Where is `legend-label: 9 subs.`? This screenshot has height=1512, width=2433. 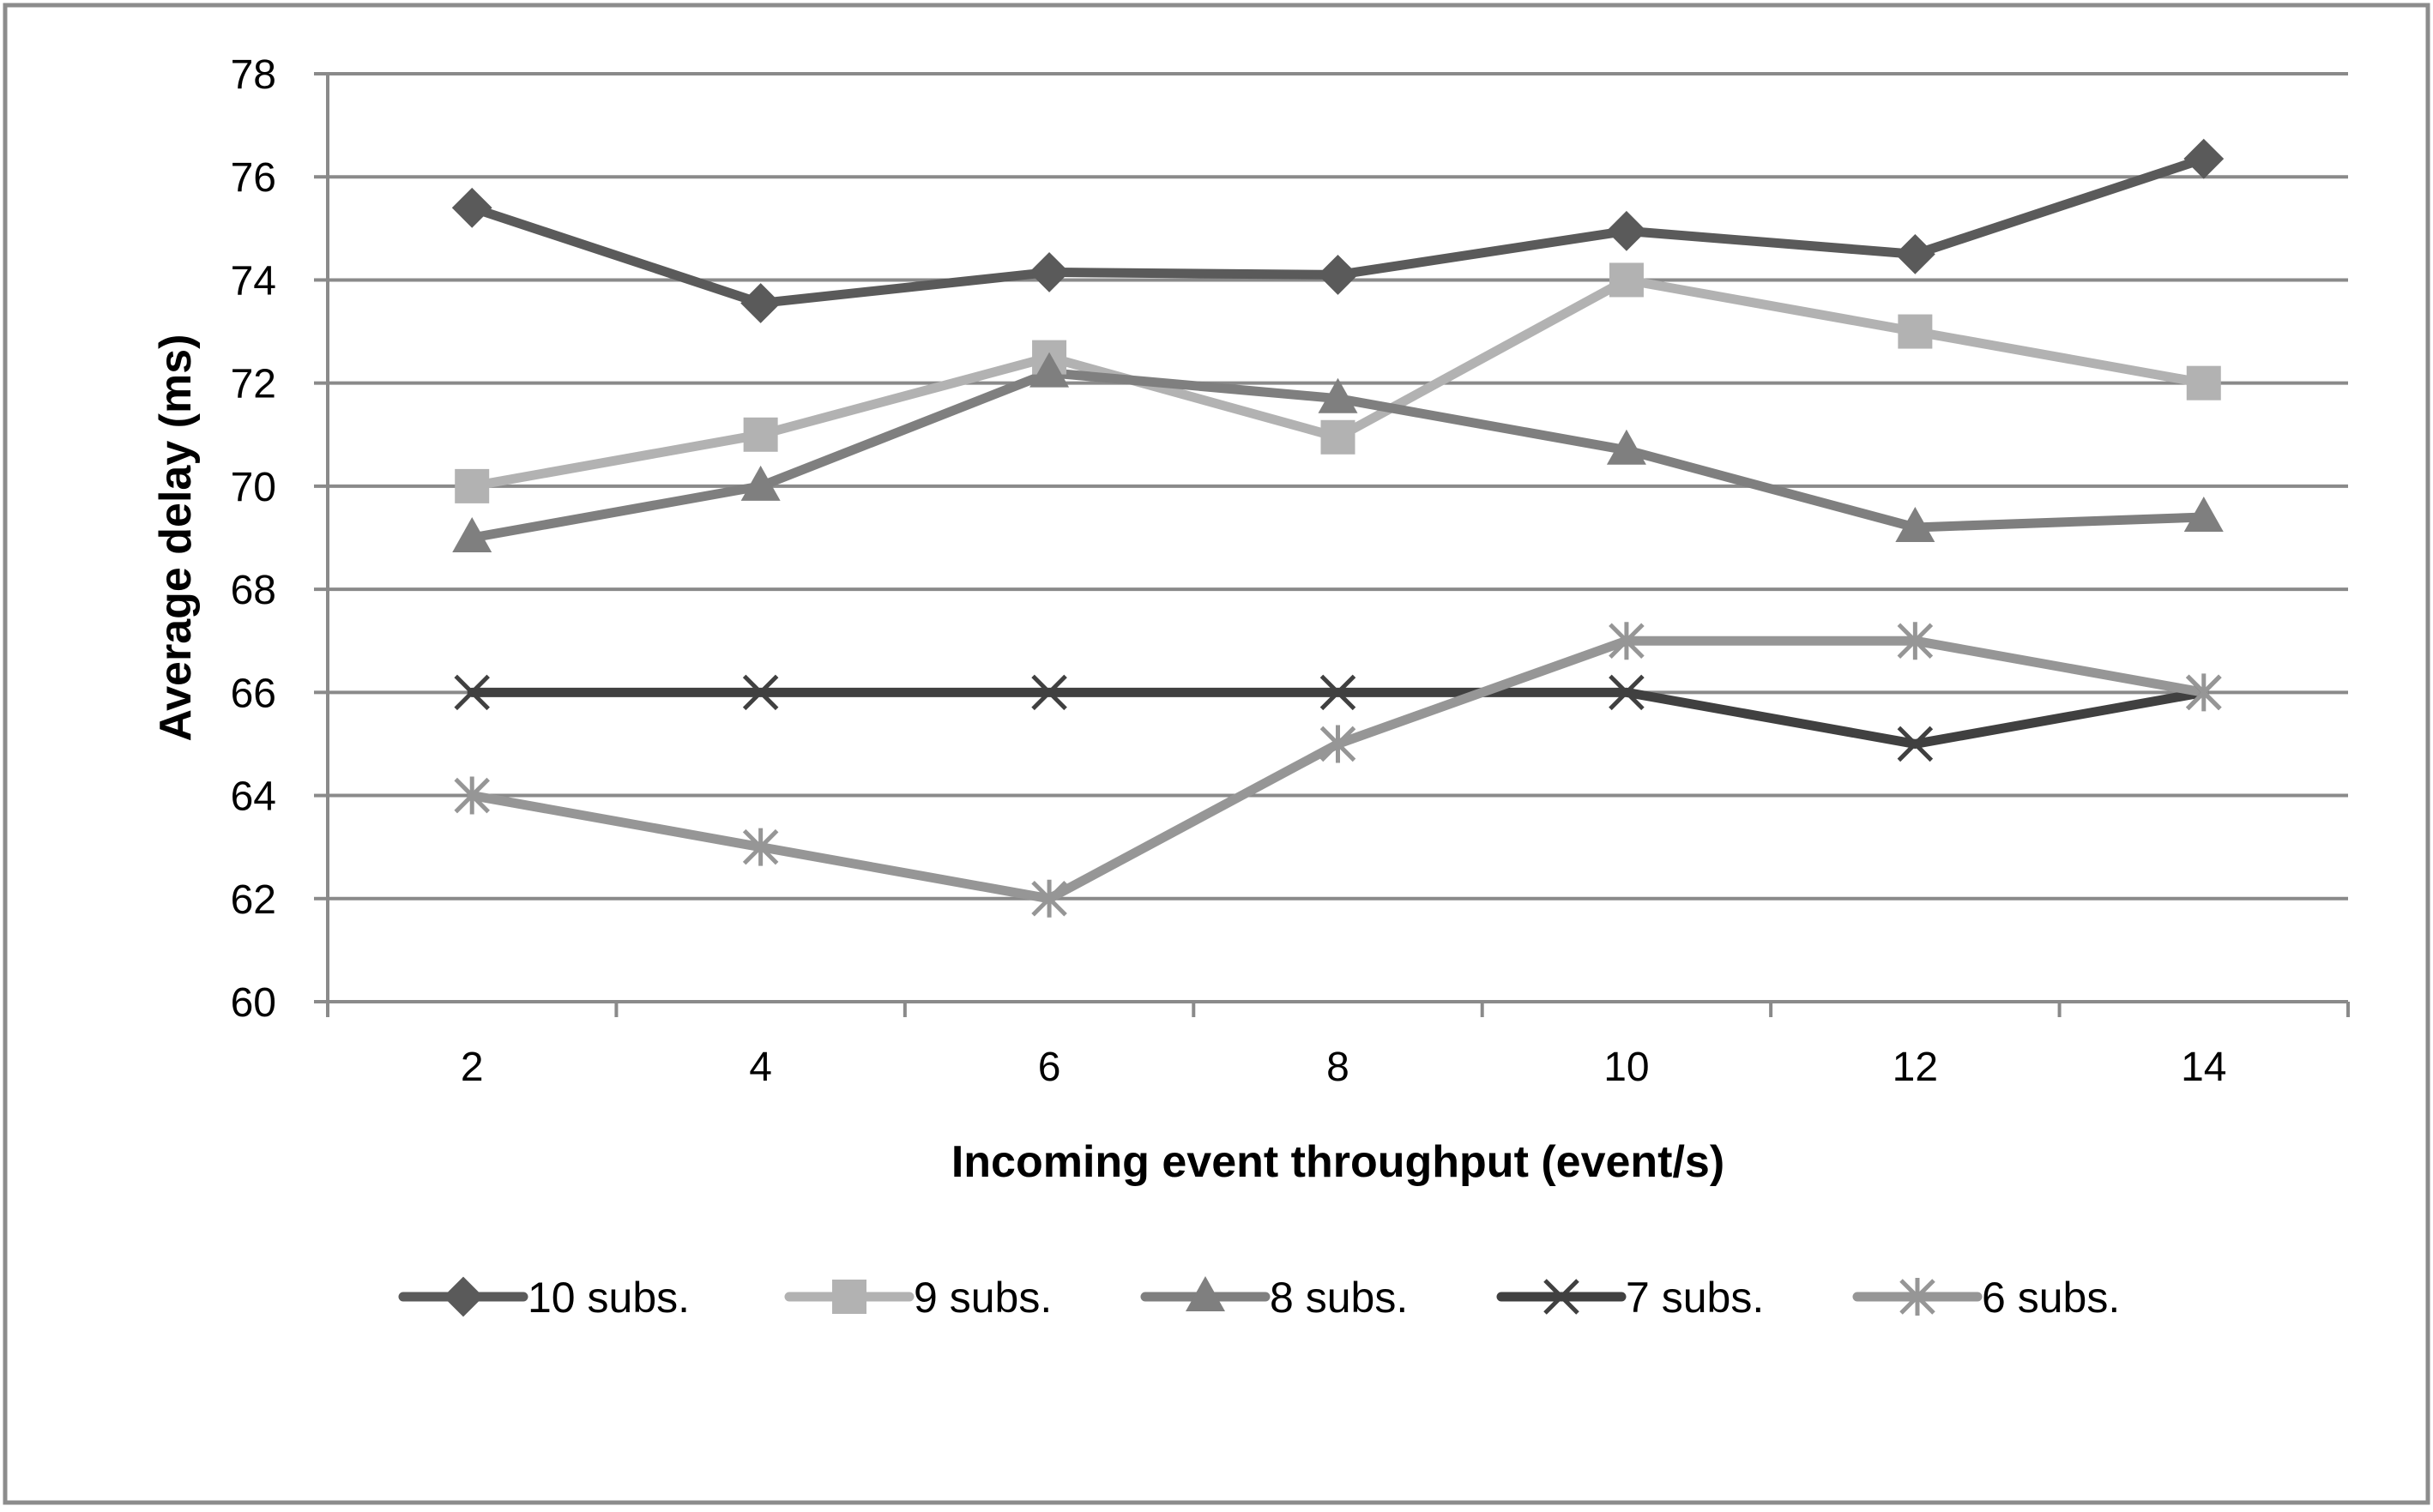
legend-label: 9 subs. is located at coordinates (983, 1298).